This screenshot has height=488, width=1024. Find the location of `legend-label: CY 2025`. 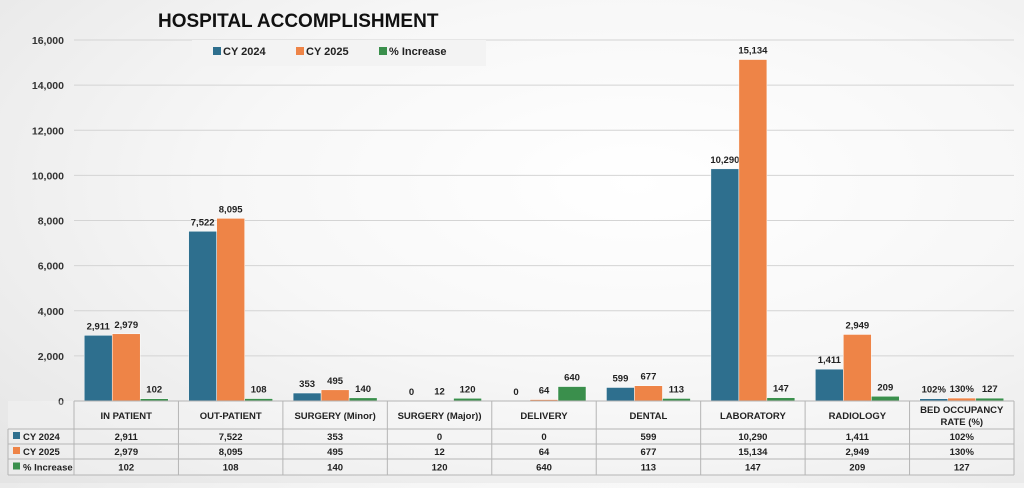

legend-label: CY 2025 is located at coordinates (327, 52).